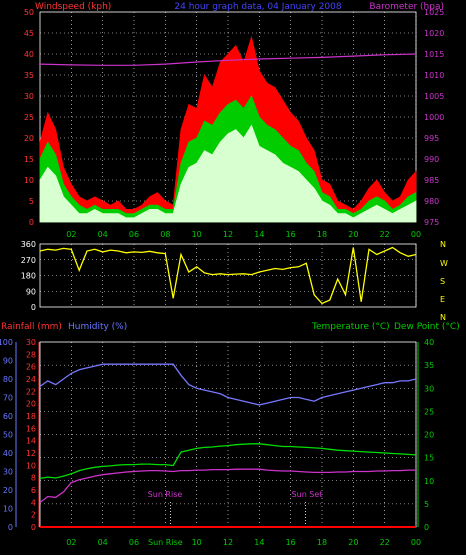 Image resolution: width=466 pixels, height=555 pixels. I want to click on temperature-tick-label: 10, so click(429, 481).